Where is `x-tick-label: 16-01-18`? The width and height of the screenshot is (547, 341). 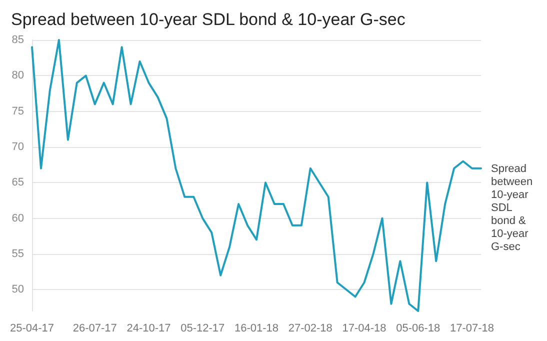
x-tick-label: 16-01-18 is located at coordinates (256, 328).